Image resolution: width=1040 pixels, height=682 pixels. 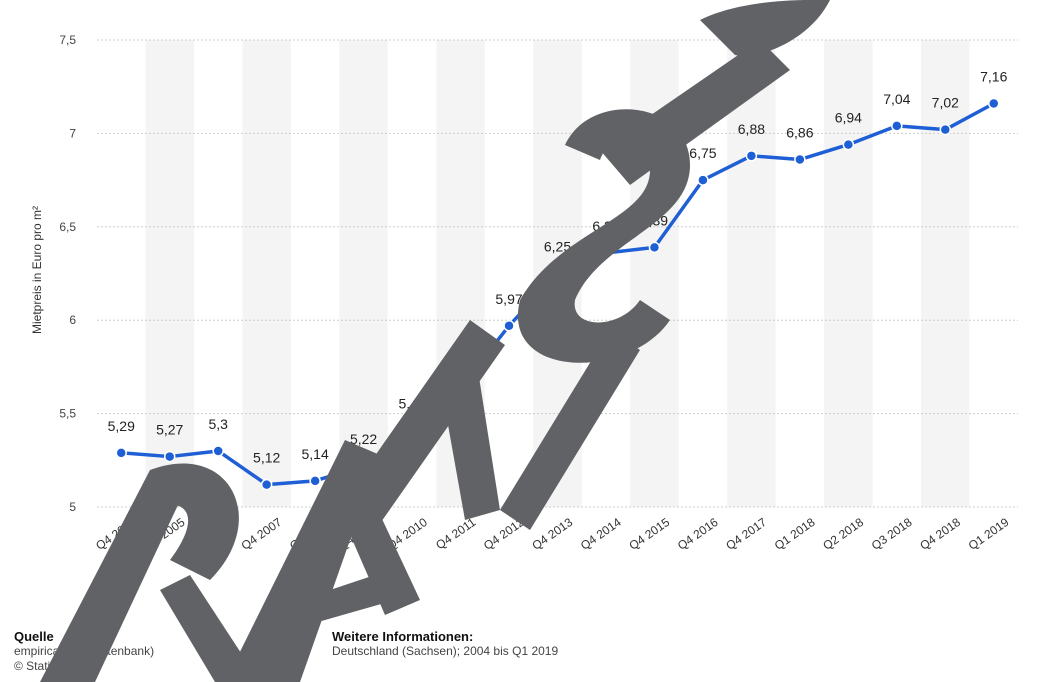 I want to click on x-tick-label: Q4 2005, so click(x=165, y=534).